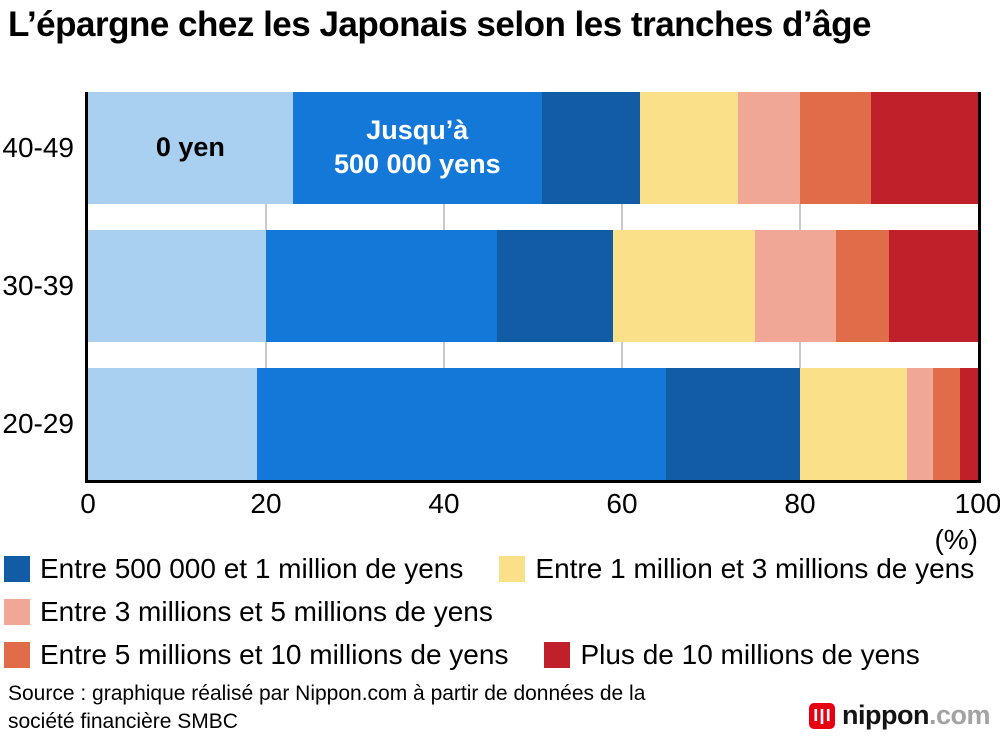 The image size is (1000, 744). Describe the element at coordinates (266, 611) in the screenshot. I see `legend-label: Entre 3 millions et 5 millions de yens` at that location.